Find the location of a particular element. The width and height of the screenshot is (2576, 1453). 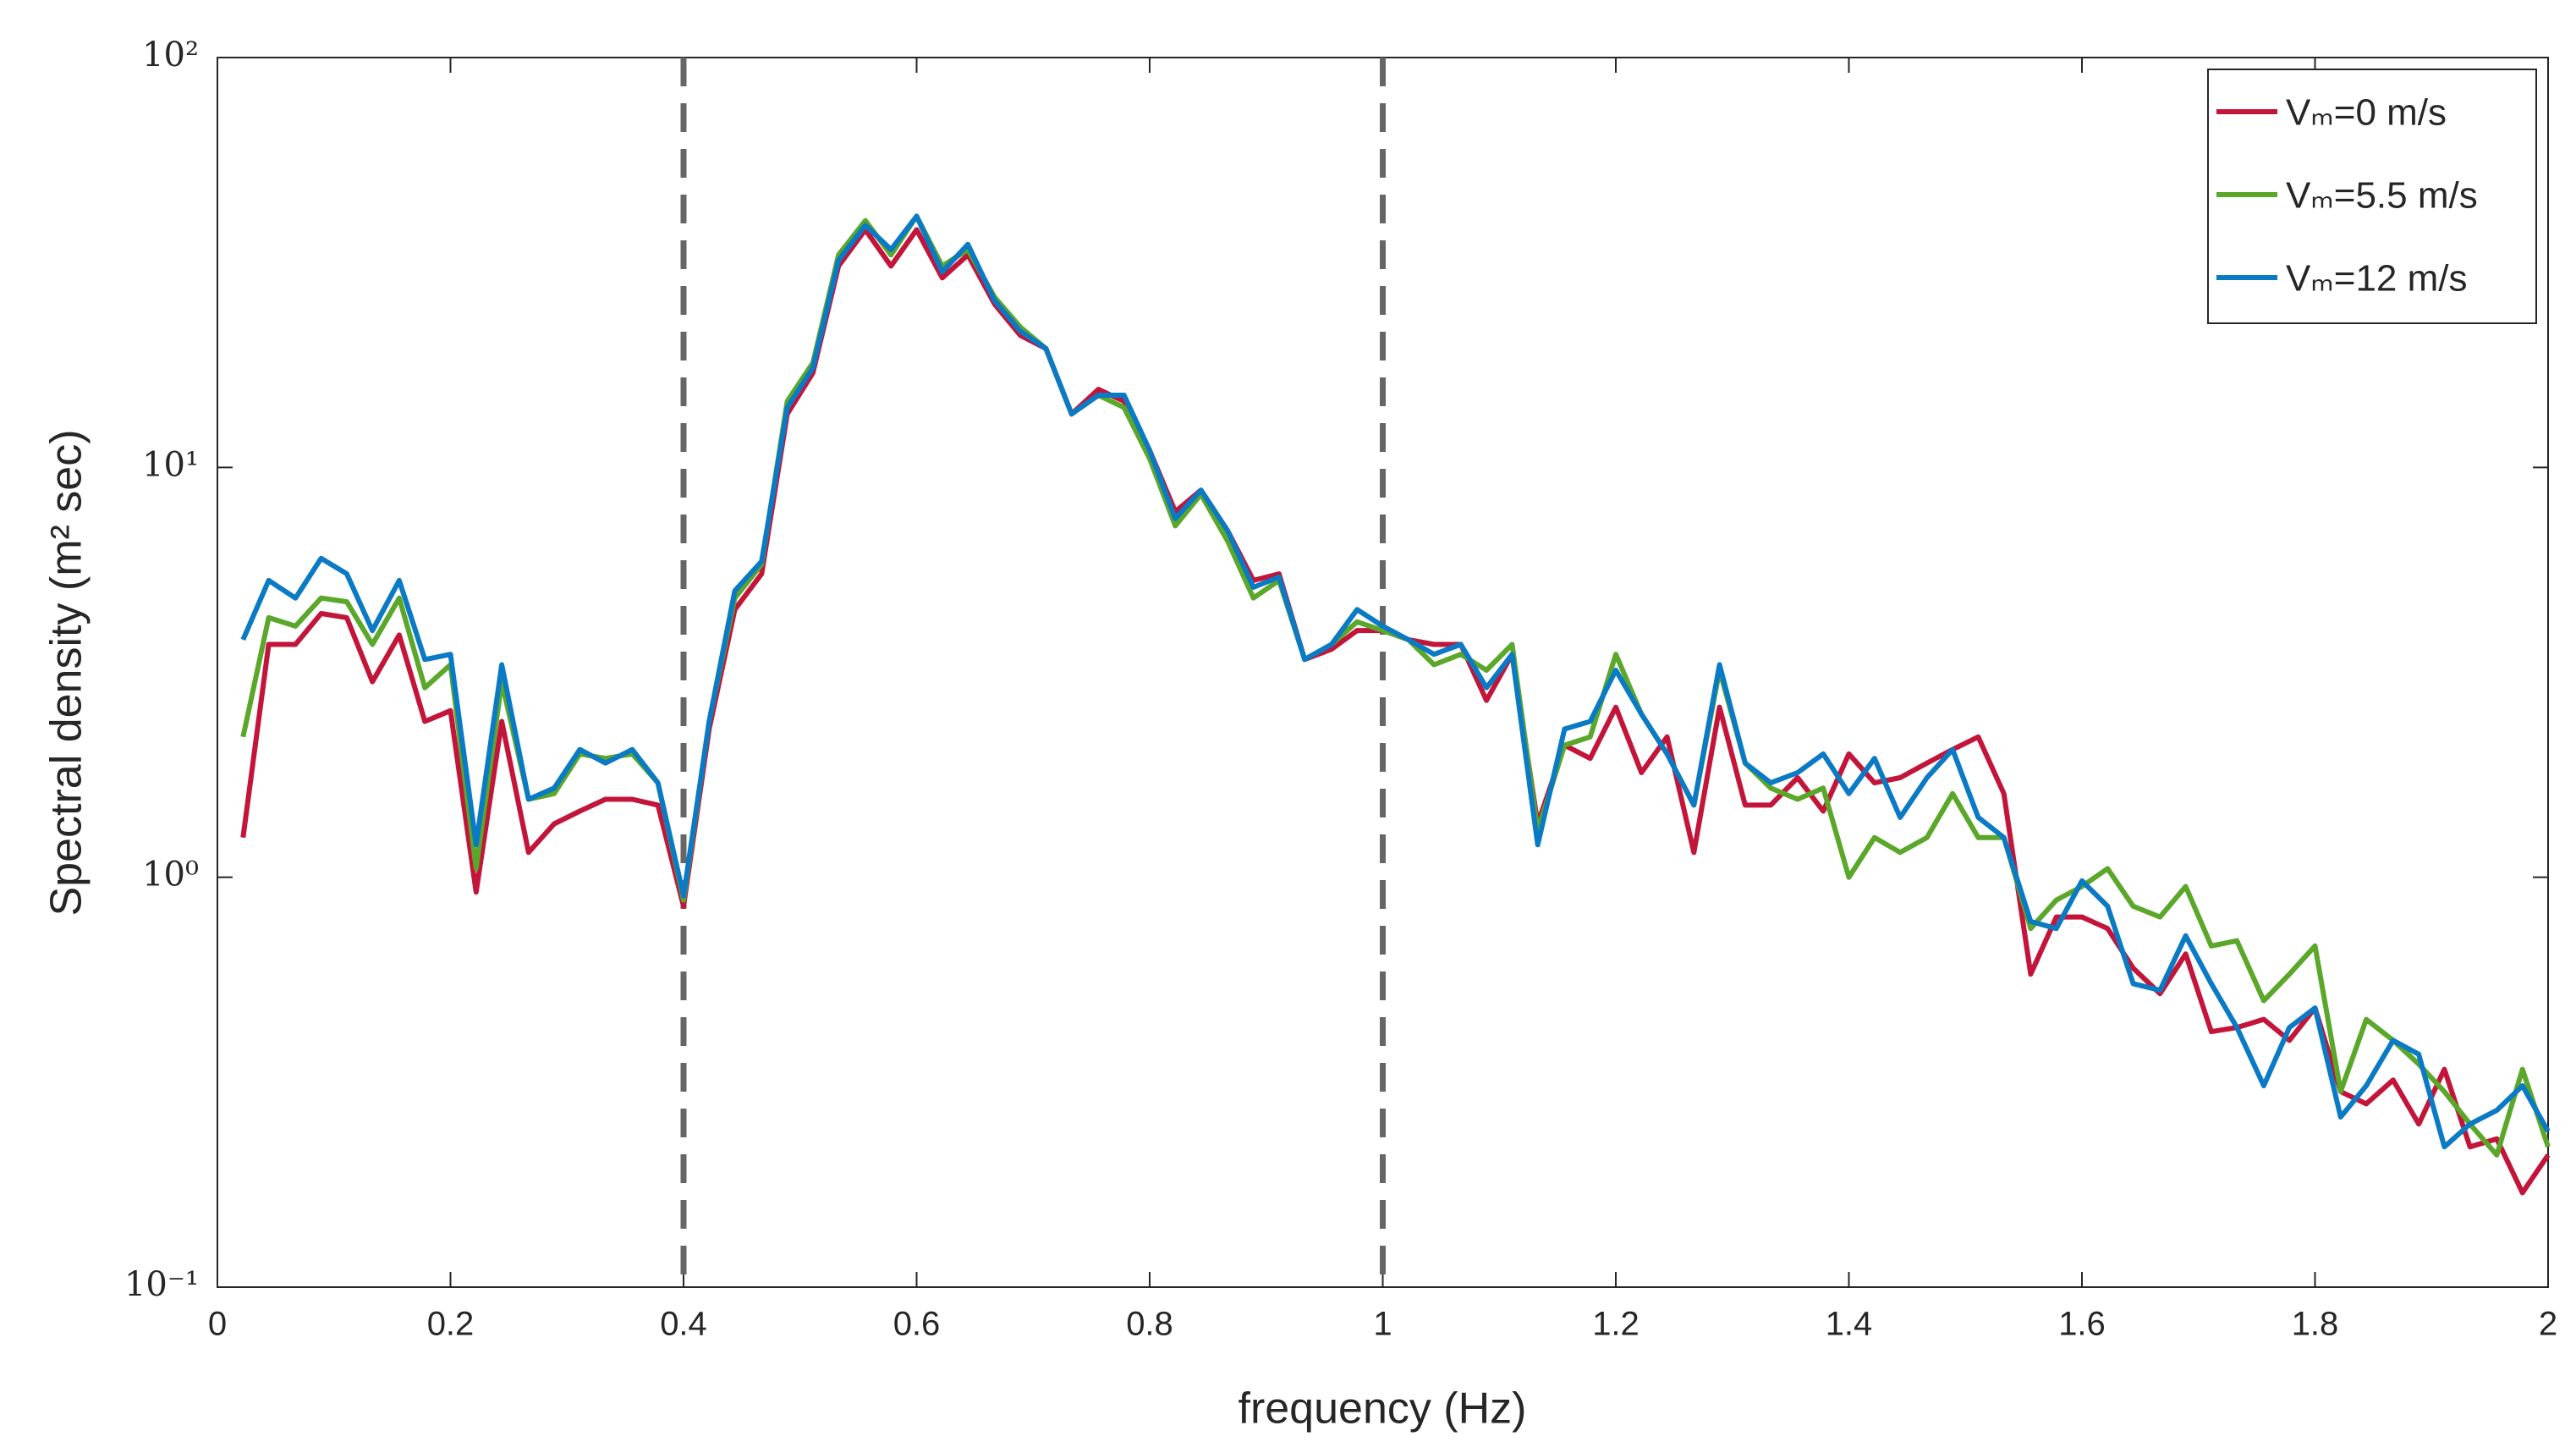

legend-label: Vₘ=0 m/s is located at coordinates (2366, 113).